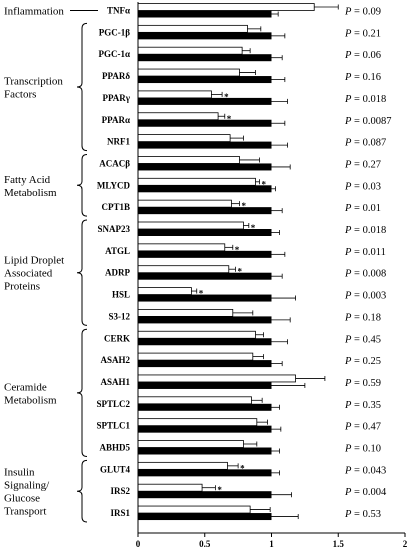 The image size is (408, 549). Describe the element at coordinates (362, 186) in the screenshot. I see `p-value: P = 0.03` at that location.